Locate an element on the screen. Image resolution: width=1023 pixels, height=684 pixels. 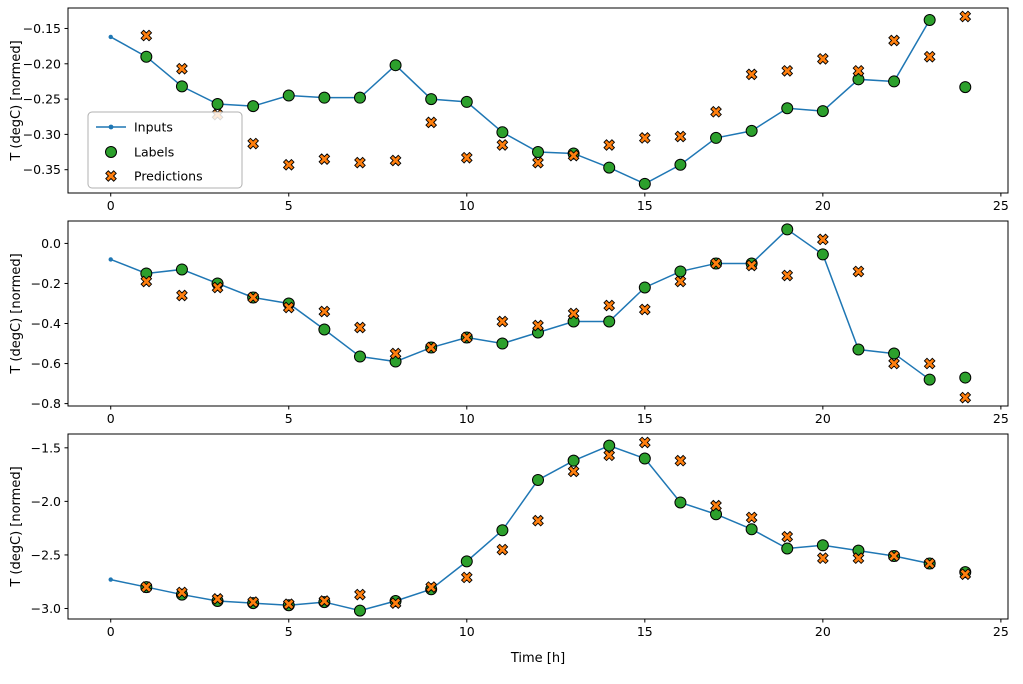
legend-label-inputs: Inputs is located at coordinates (153, 127).